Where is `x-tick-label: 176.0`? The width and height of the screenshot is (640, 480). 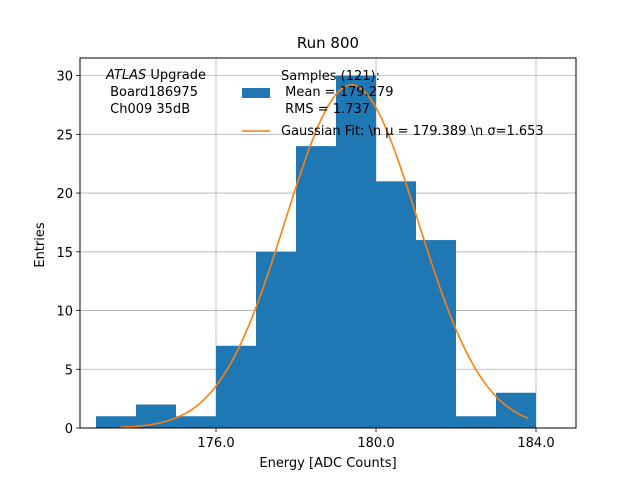
x-tick-label: 176.0 is located at coordinates (215, 443).